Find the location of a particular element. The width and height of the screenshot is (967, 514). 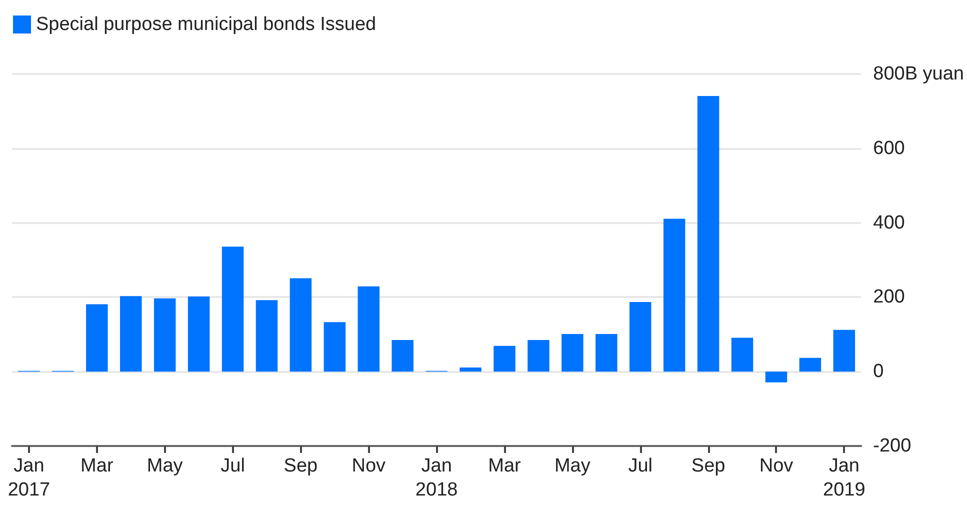

x-tick-label: Jan 2019 is located at coordinates (844, 478).